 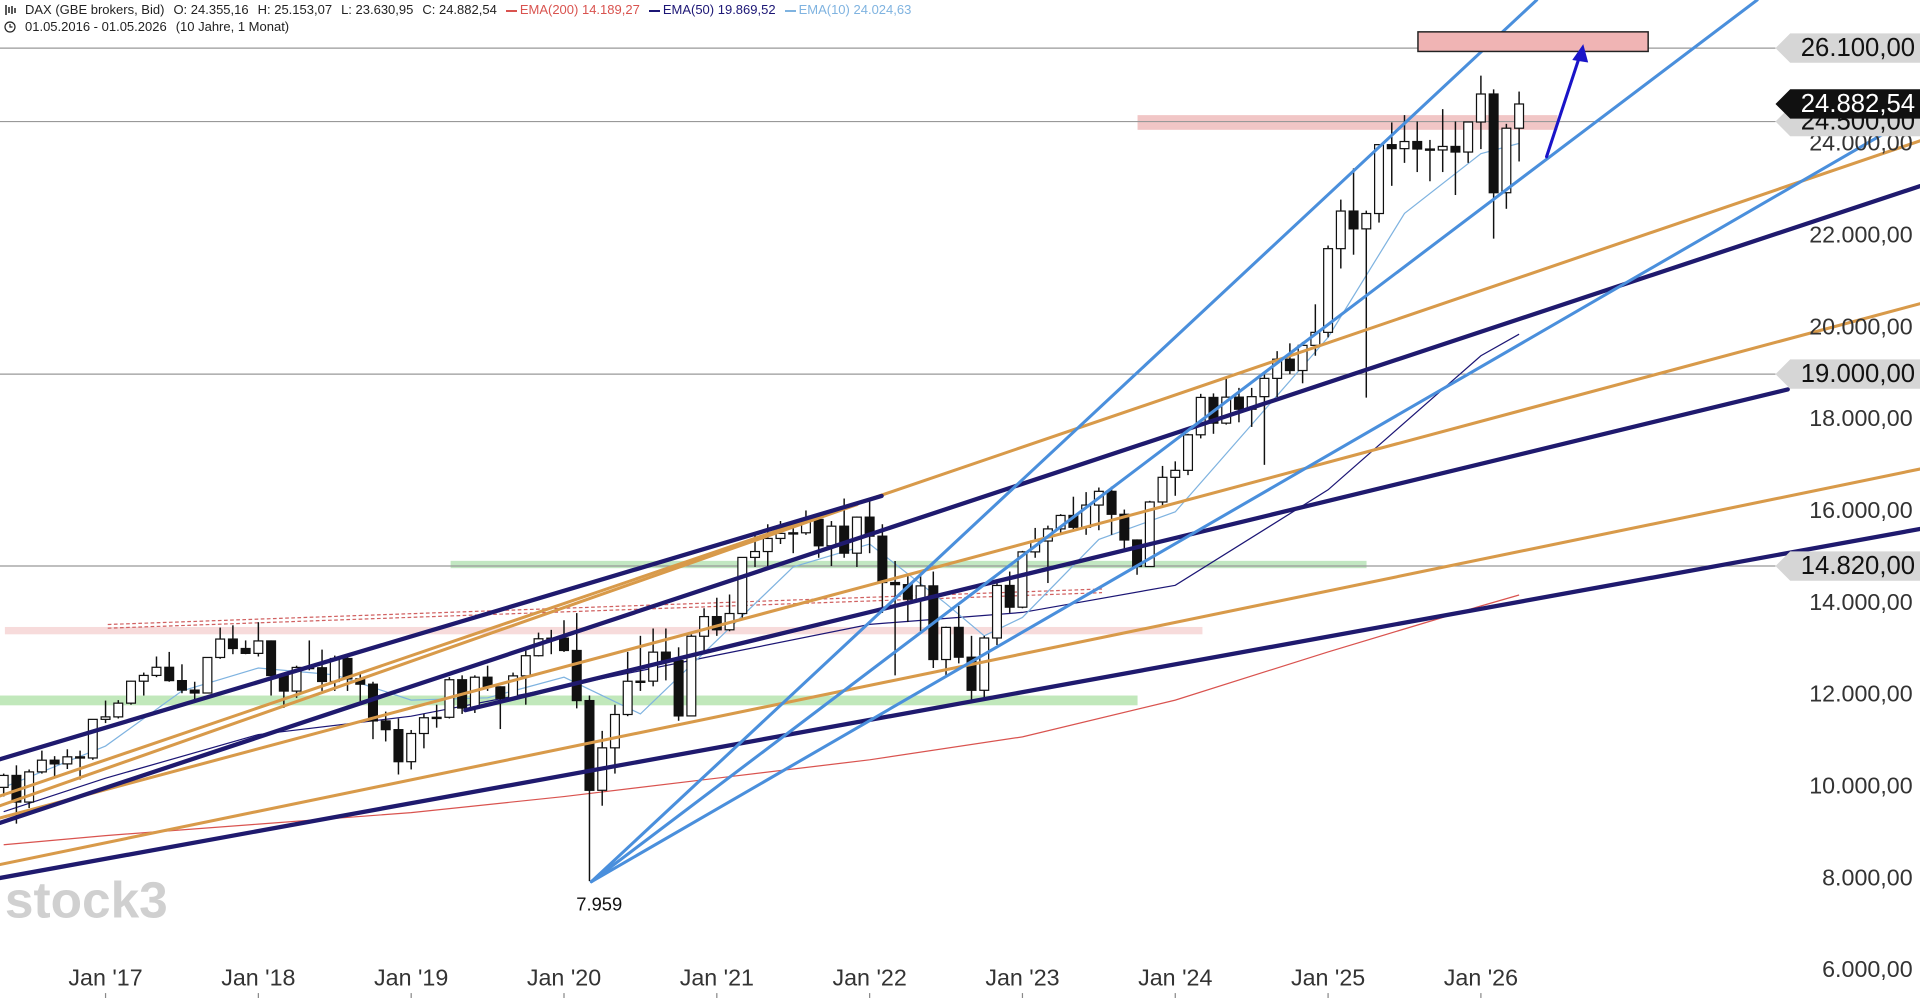 What do you see at coordinates (712, 9) in the screenshot?
I see `legend-item: EMA(50) 19.869,52` at bounding box center [712, 9].